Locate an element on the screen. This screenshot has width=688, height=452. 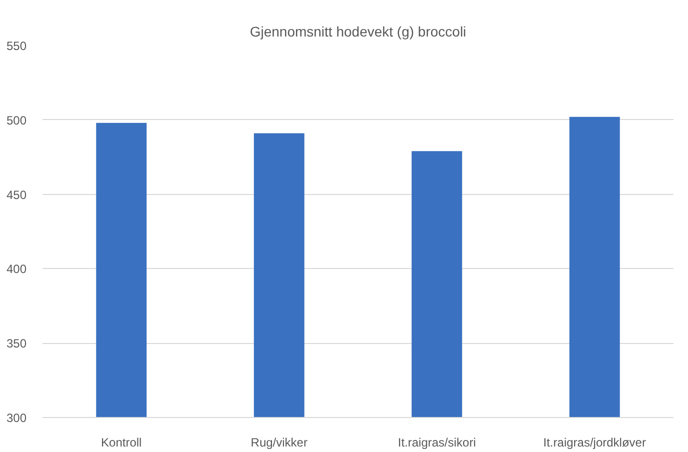
x-tick-label: It.raigras/sikori is located at coordinates (437, 443).